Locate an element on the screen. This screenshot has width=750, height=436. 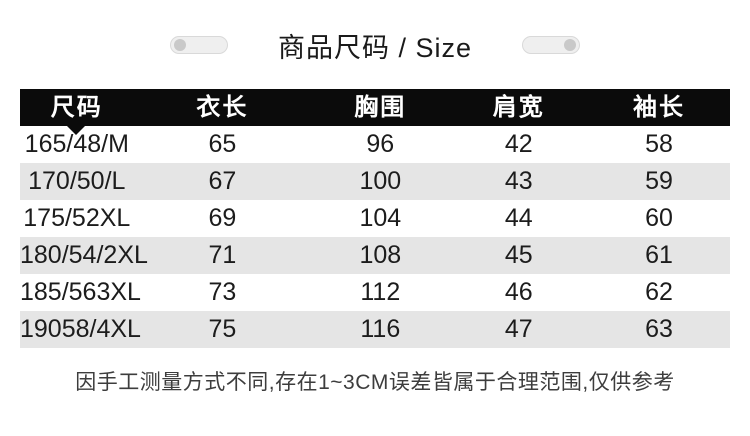
cell-shoulder: 44 is located at coordinates (518, 218).